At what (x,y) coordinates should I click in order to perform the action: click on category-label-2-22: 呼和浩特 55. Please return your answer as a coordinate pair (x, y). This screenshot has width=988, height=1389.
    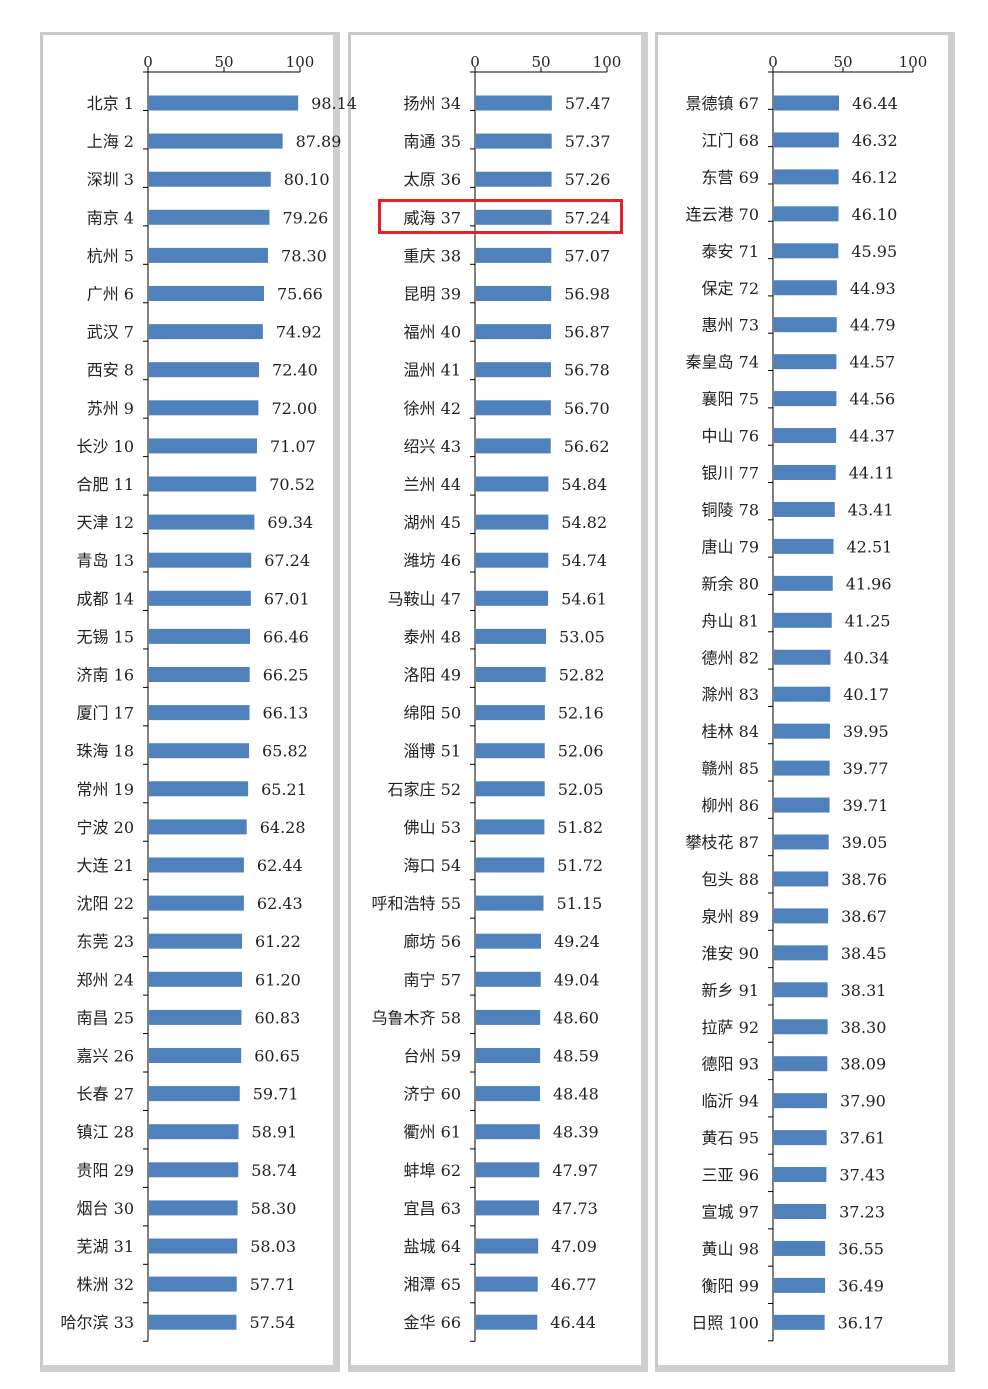
    Looking at the image, I should click on (416, 903).